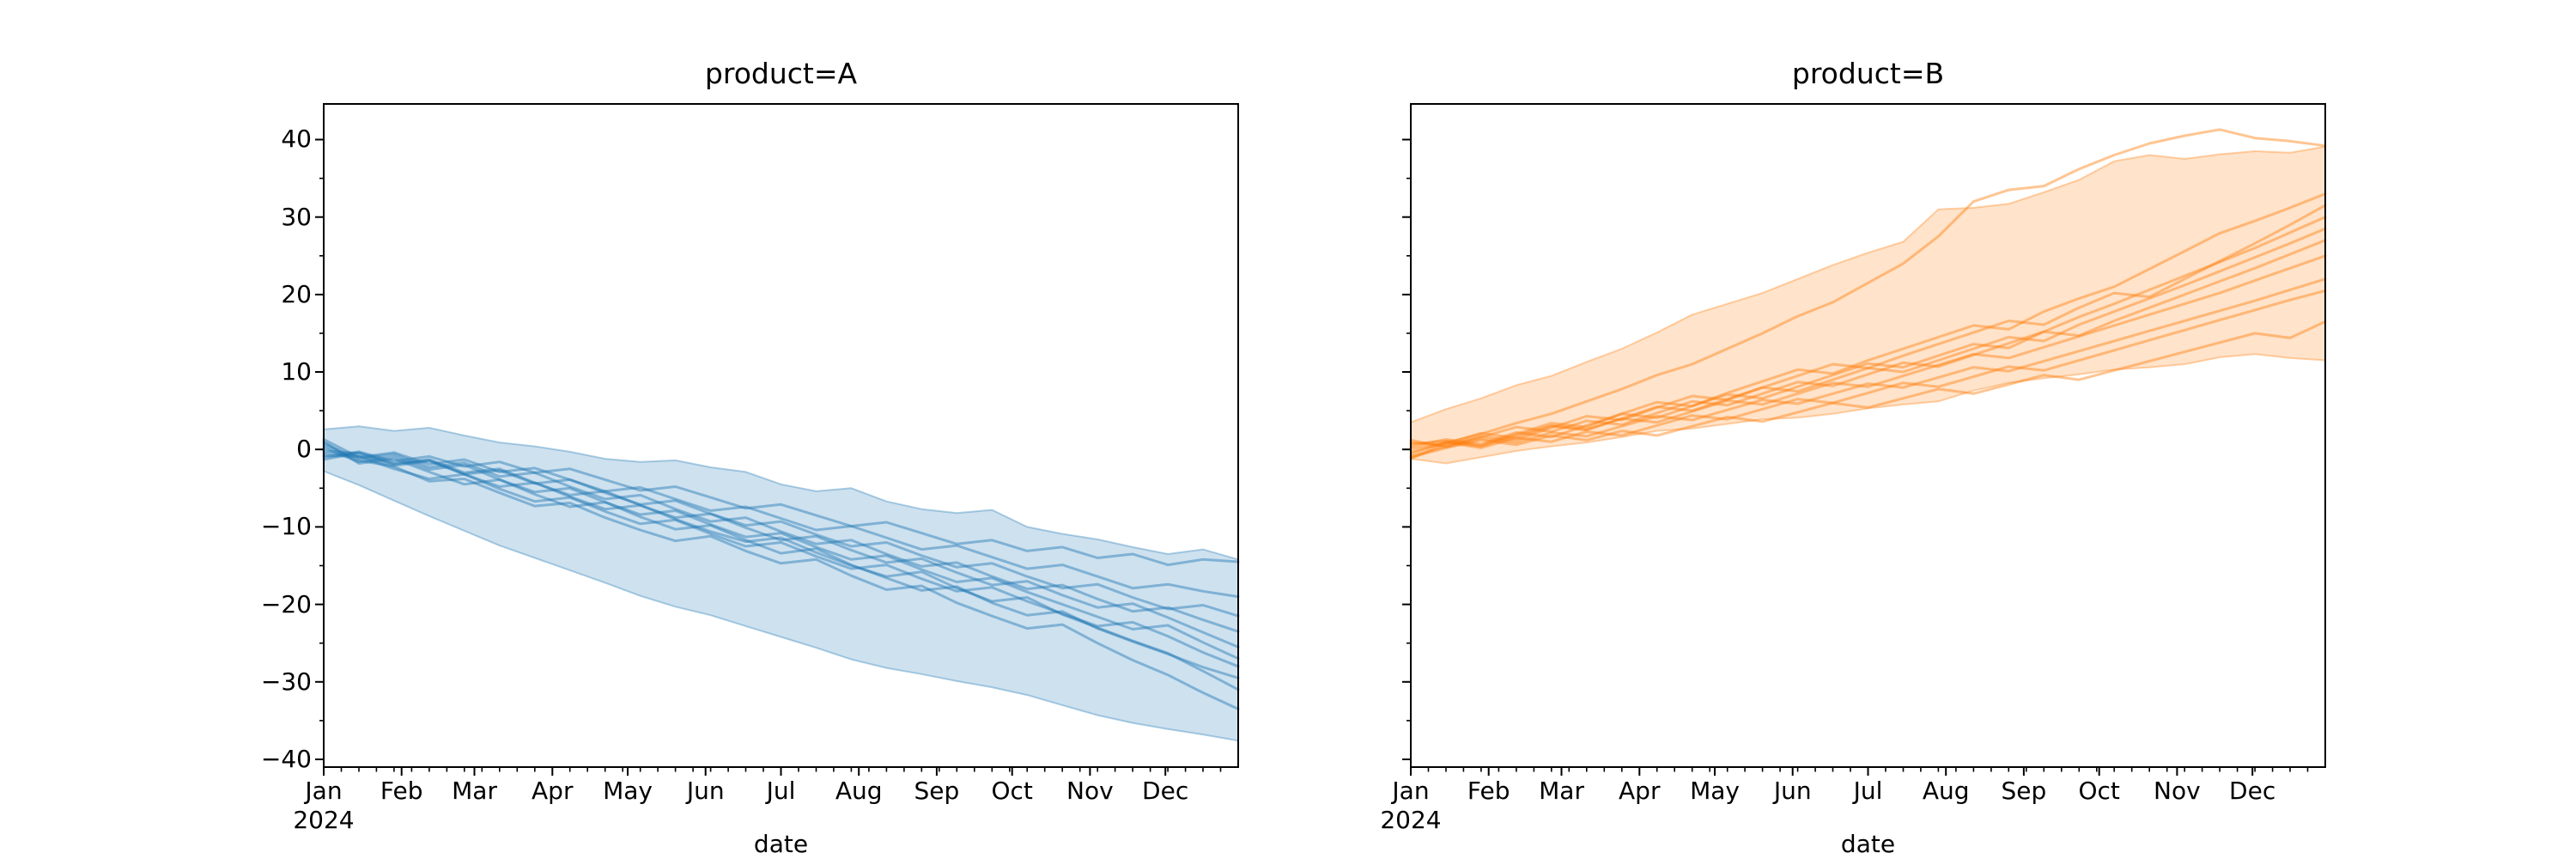 This screenshot has height=859, width=2576. I want to click on x-tick-label-dec-a: Dec, so click(1166, 791).